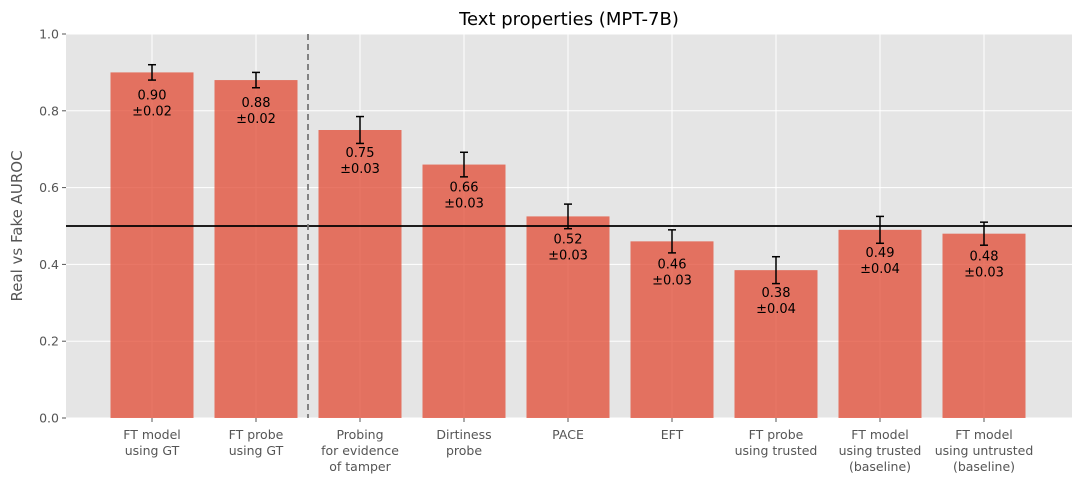 This screenshot has height=484, width=1082. Describe the element at coordinates (568, 239) in the screenshot. I see `data-label: 0.52` at that location.